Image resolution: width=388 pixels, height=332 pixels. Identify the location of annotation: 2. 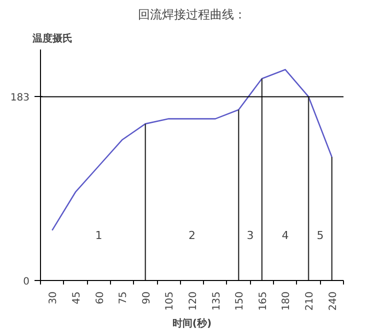
(192, 235).